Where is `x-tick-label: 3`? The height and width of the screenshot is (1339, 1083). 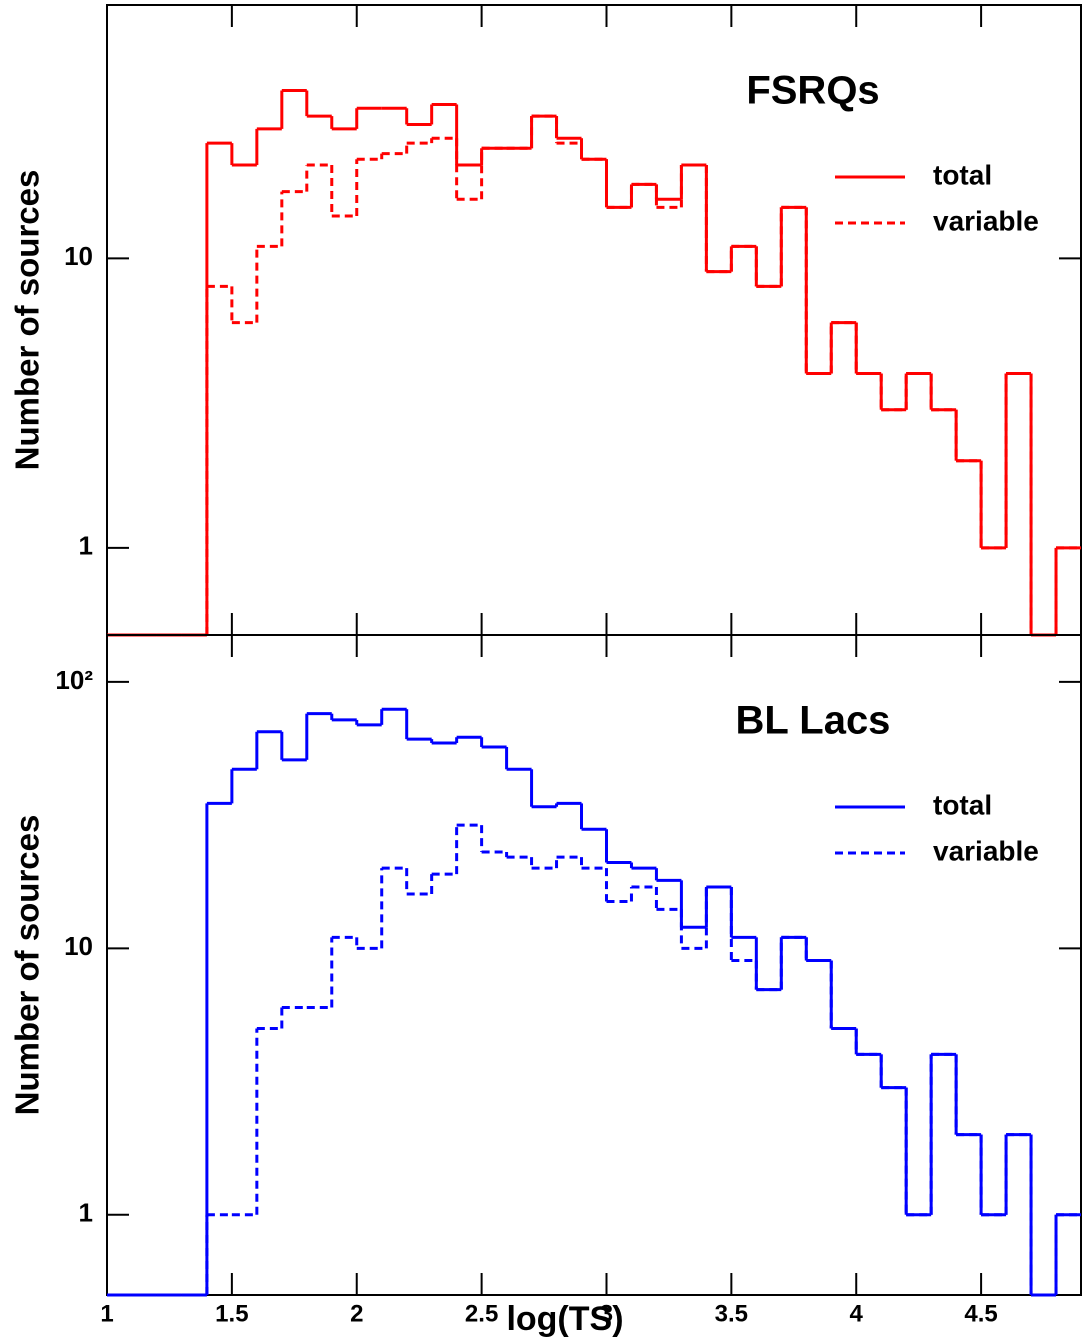 x-tick-label: 3 is located at coordinates (606, 1313).